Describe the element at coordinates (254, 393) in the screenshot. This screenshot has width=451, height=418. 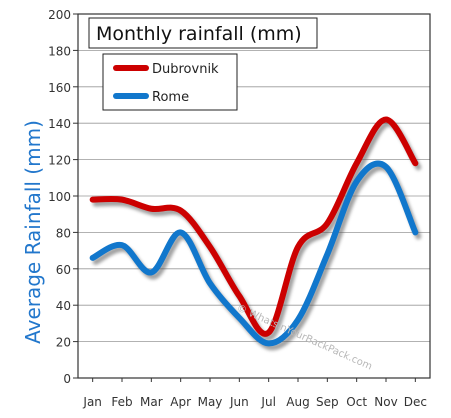
I see `x-axis-ticks: Jan Feb Mar Apr May Jun Jul Aug Sep Oct Nov Dec` at that location.